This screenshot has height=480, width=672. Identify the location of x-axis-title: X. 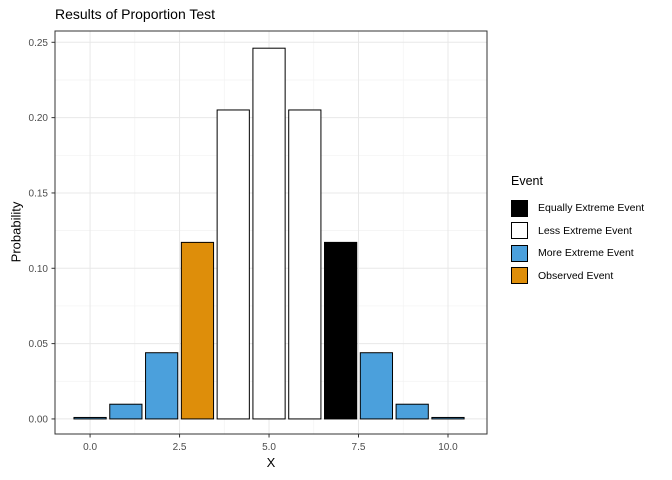
(271, 462).